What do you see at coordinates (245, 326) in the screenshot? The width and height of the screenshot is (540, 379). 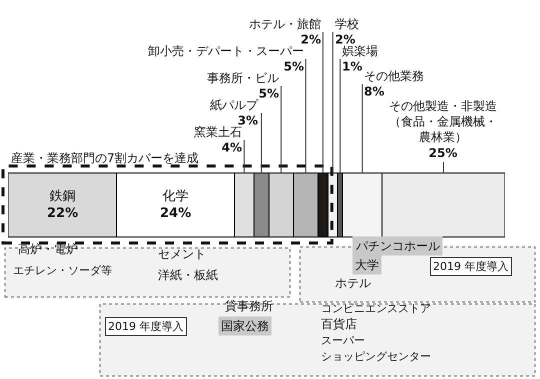 I see `text: 国家公務` at bounding box center [245, 326].